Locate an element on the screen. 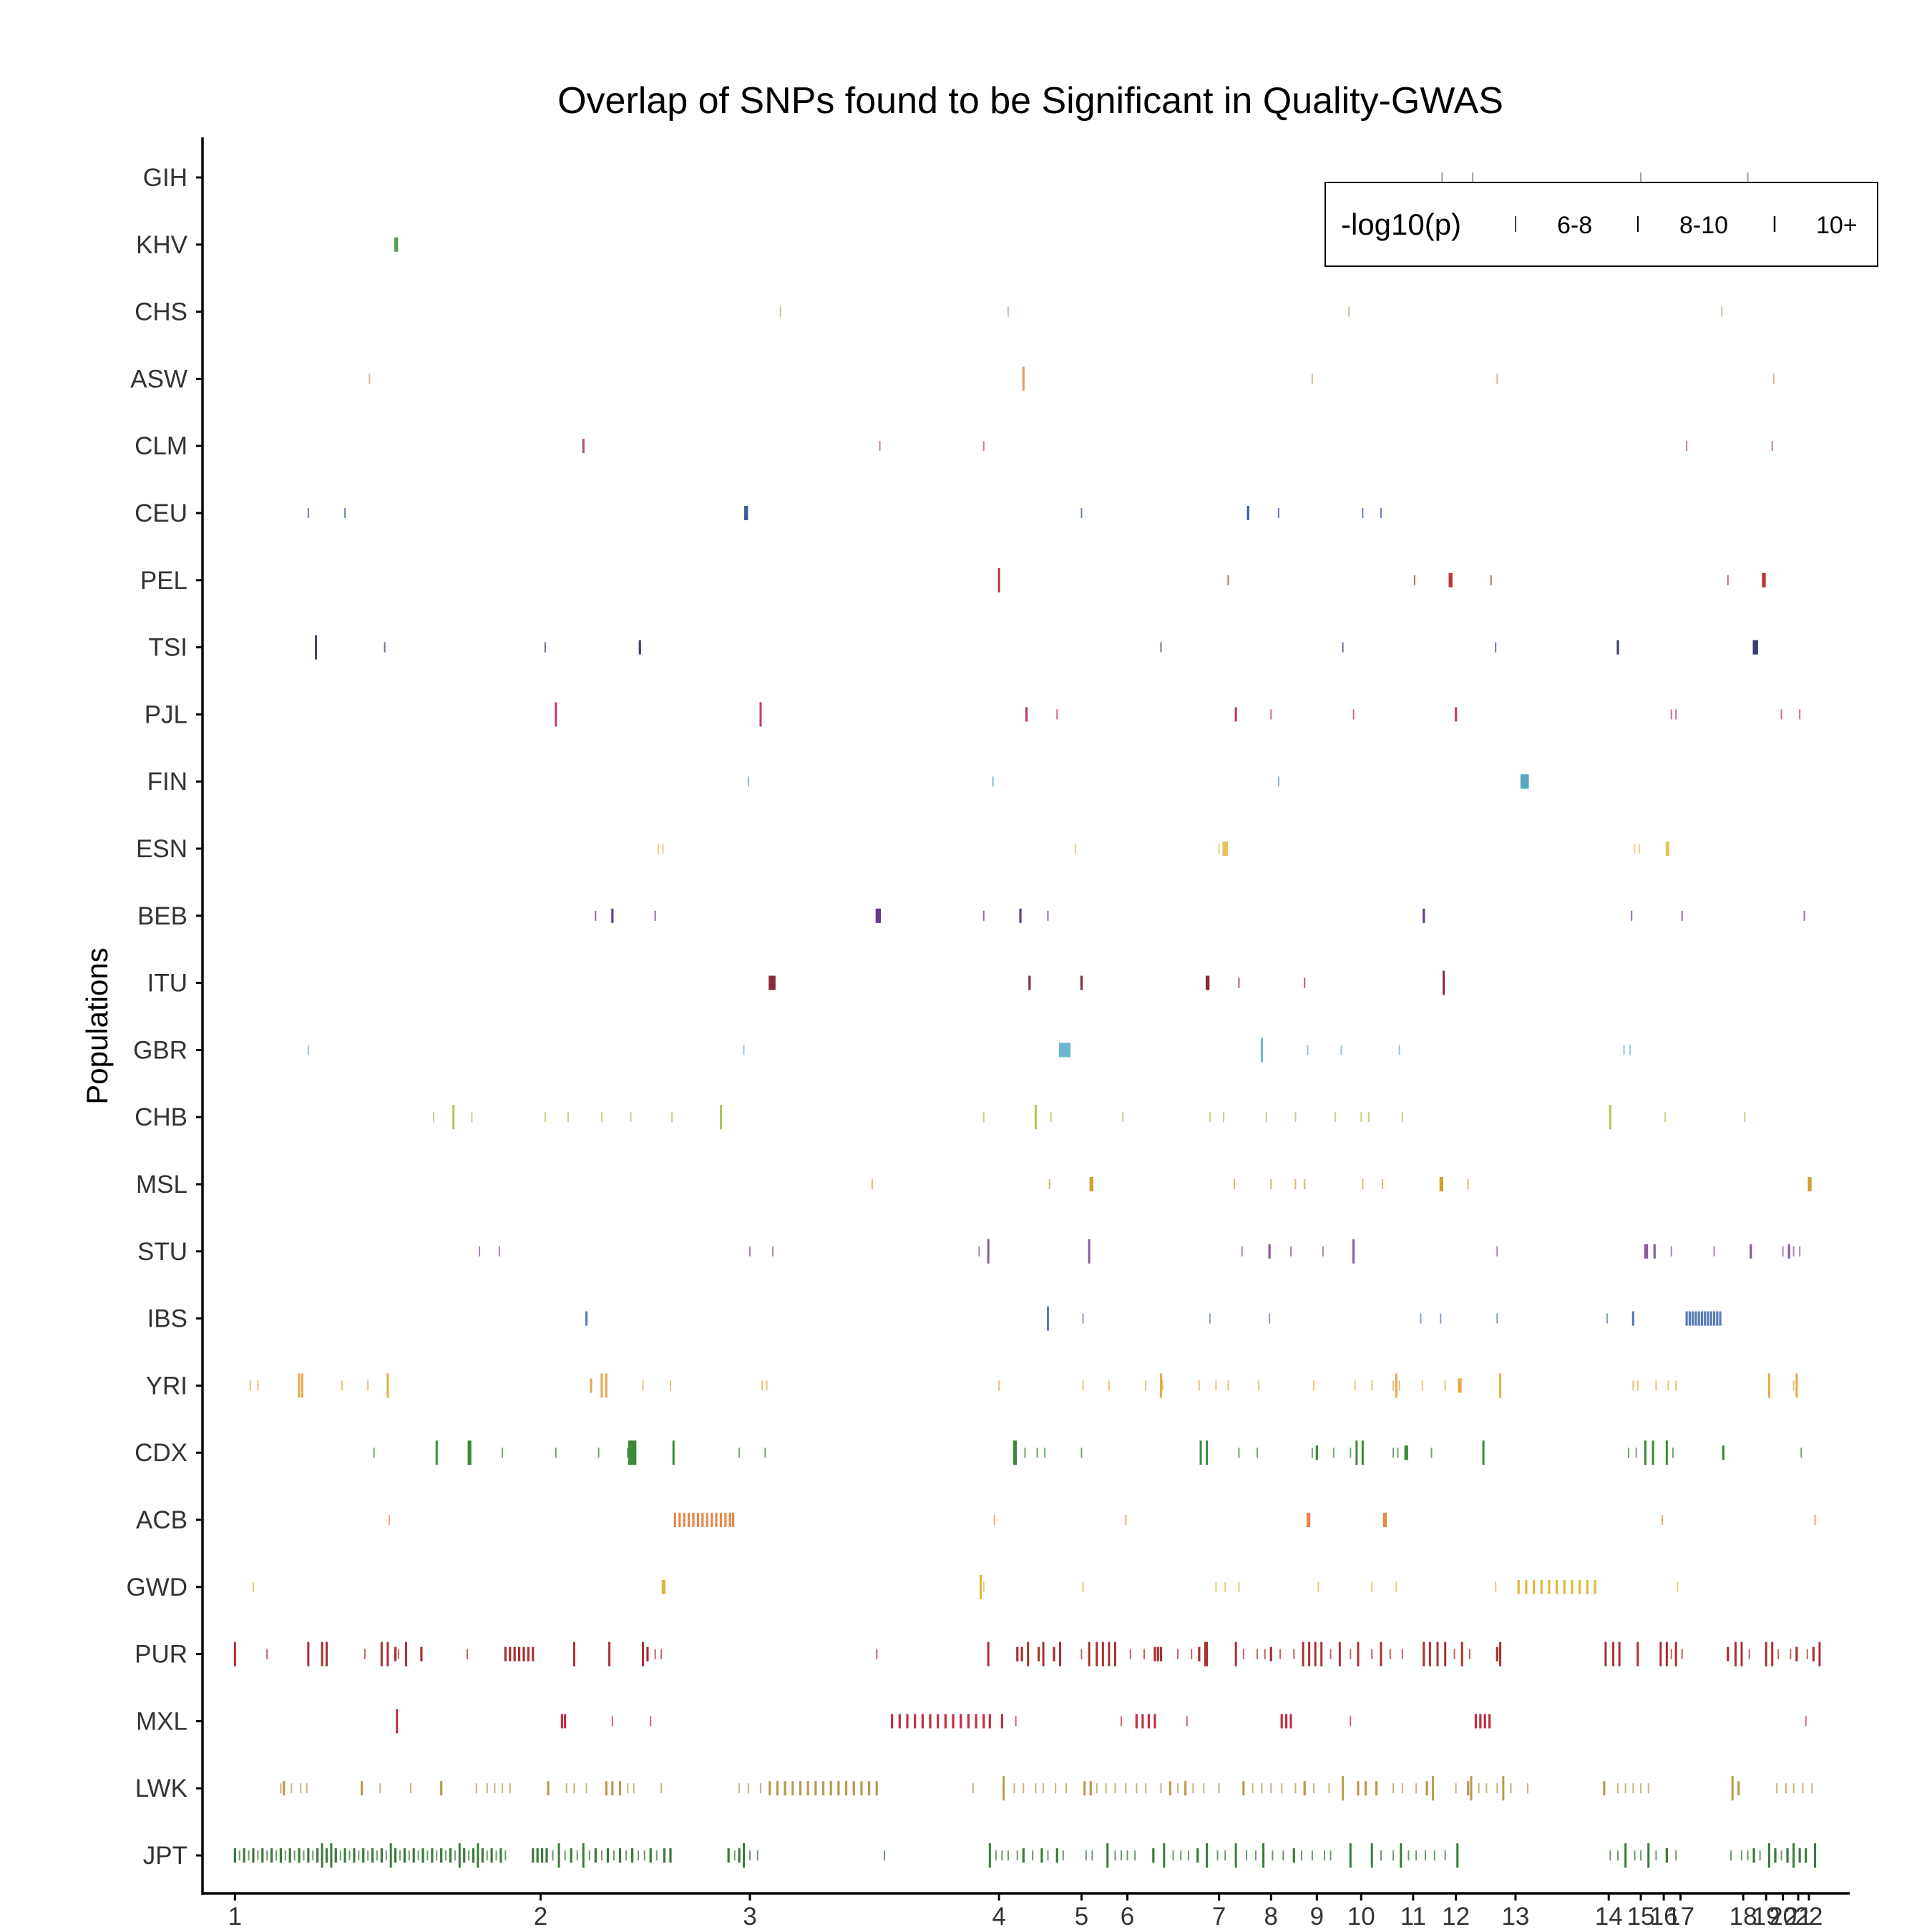  legend: -log10(p) 6-8 8-10 10+ is located at coordinates (1601, 224).